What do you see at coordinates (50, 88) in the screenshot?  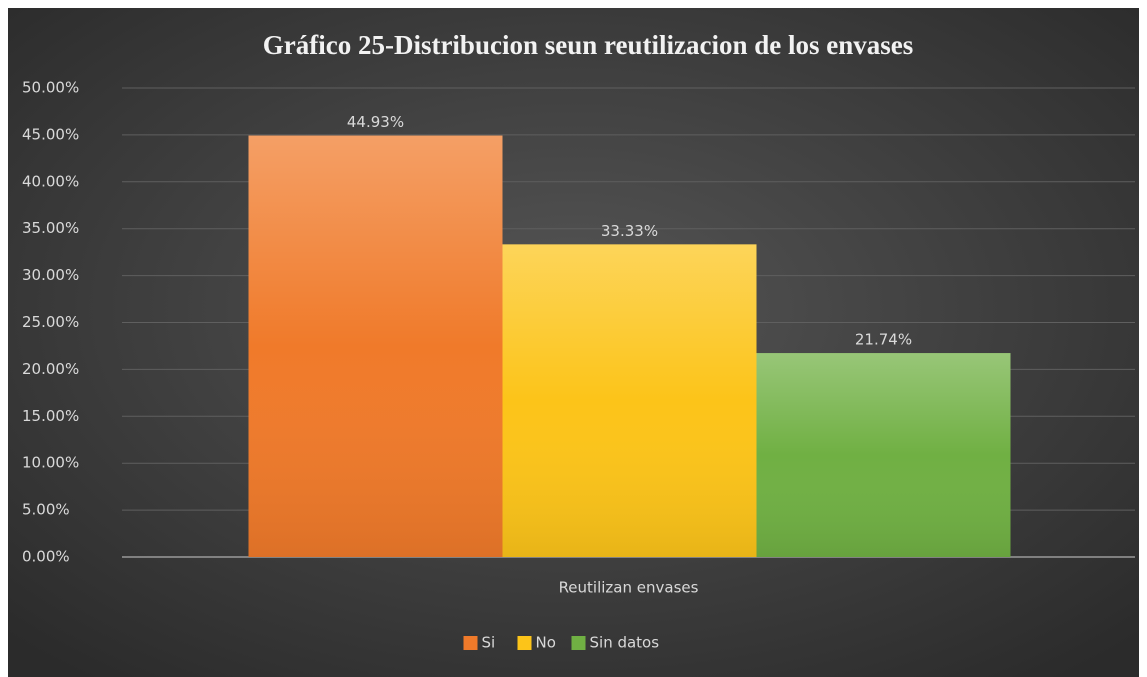 I see `y-tick-label: 50.00%` at bounding box center [50, 88].